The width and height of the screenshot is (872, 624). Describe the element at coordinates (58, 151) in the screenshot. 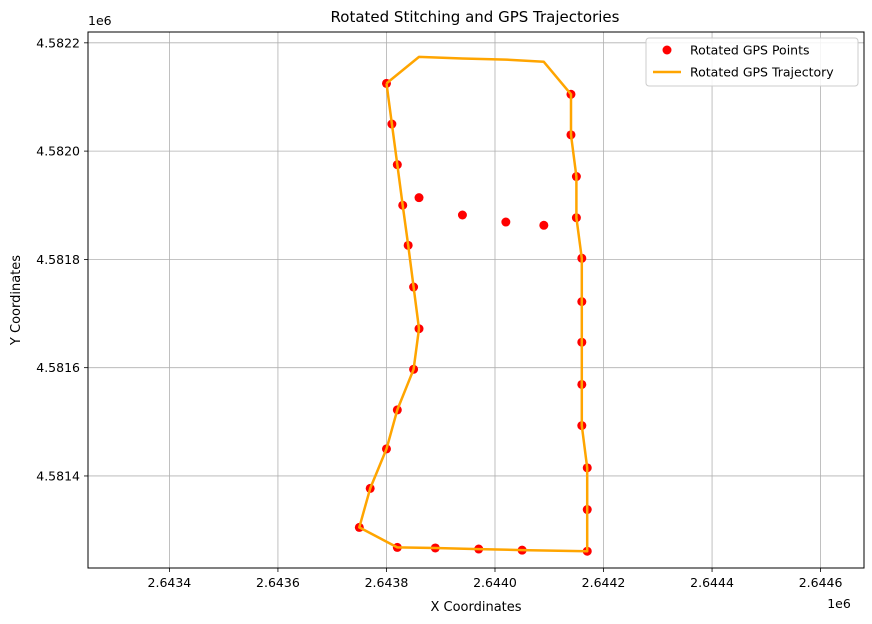

I see `y-tick-label: 4.5820` at that location.